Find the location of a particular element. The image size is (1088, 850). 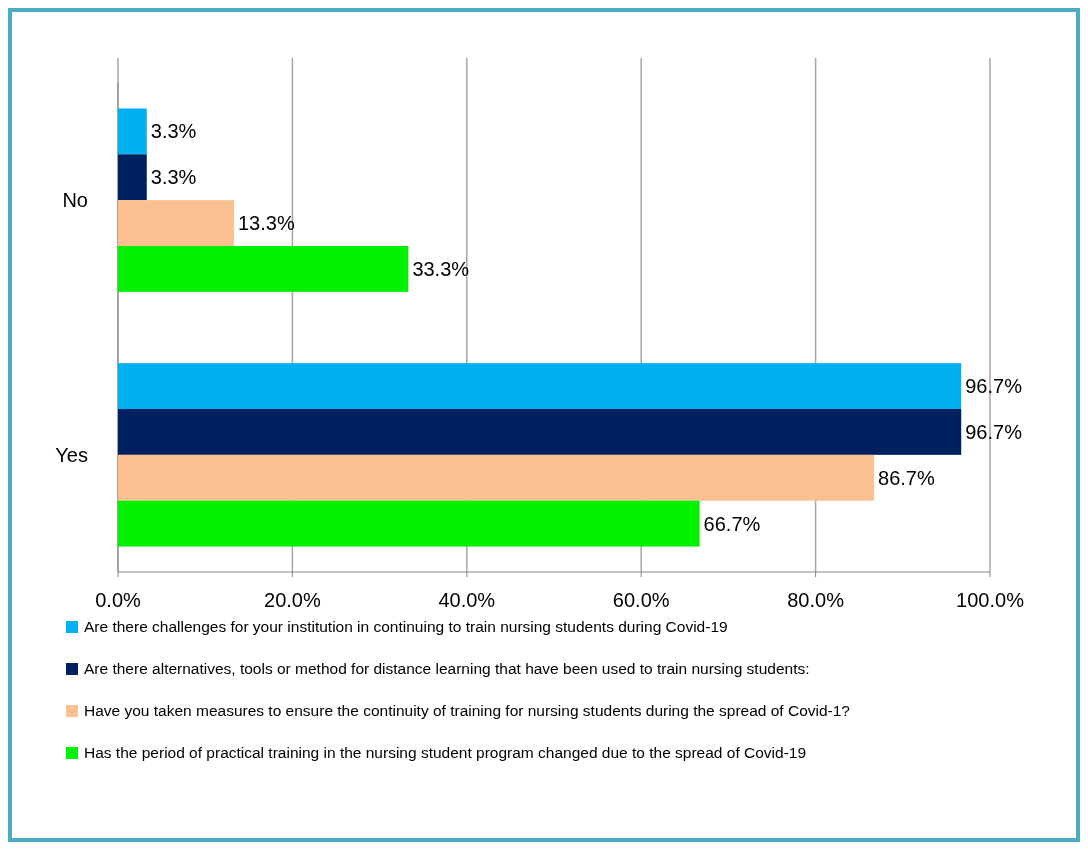

x-tick-label: 80.0% is located at coordinates (816, 600).